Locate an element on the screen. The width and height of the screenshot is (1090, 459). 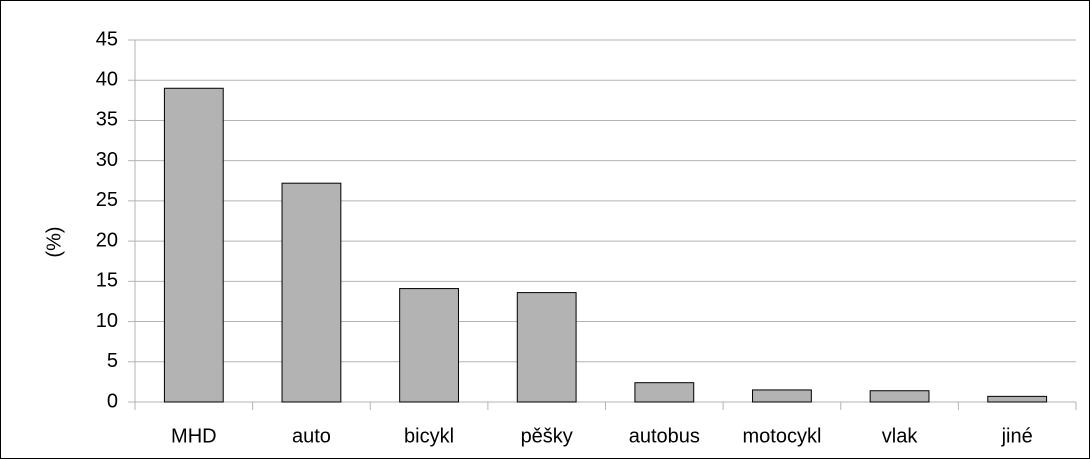
y-tick-label: 30 is located at coordinates (107, 160).